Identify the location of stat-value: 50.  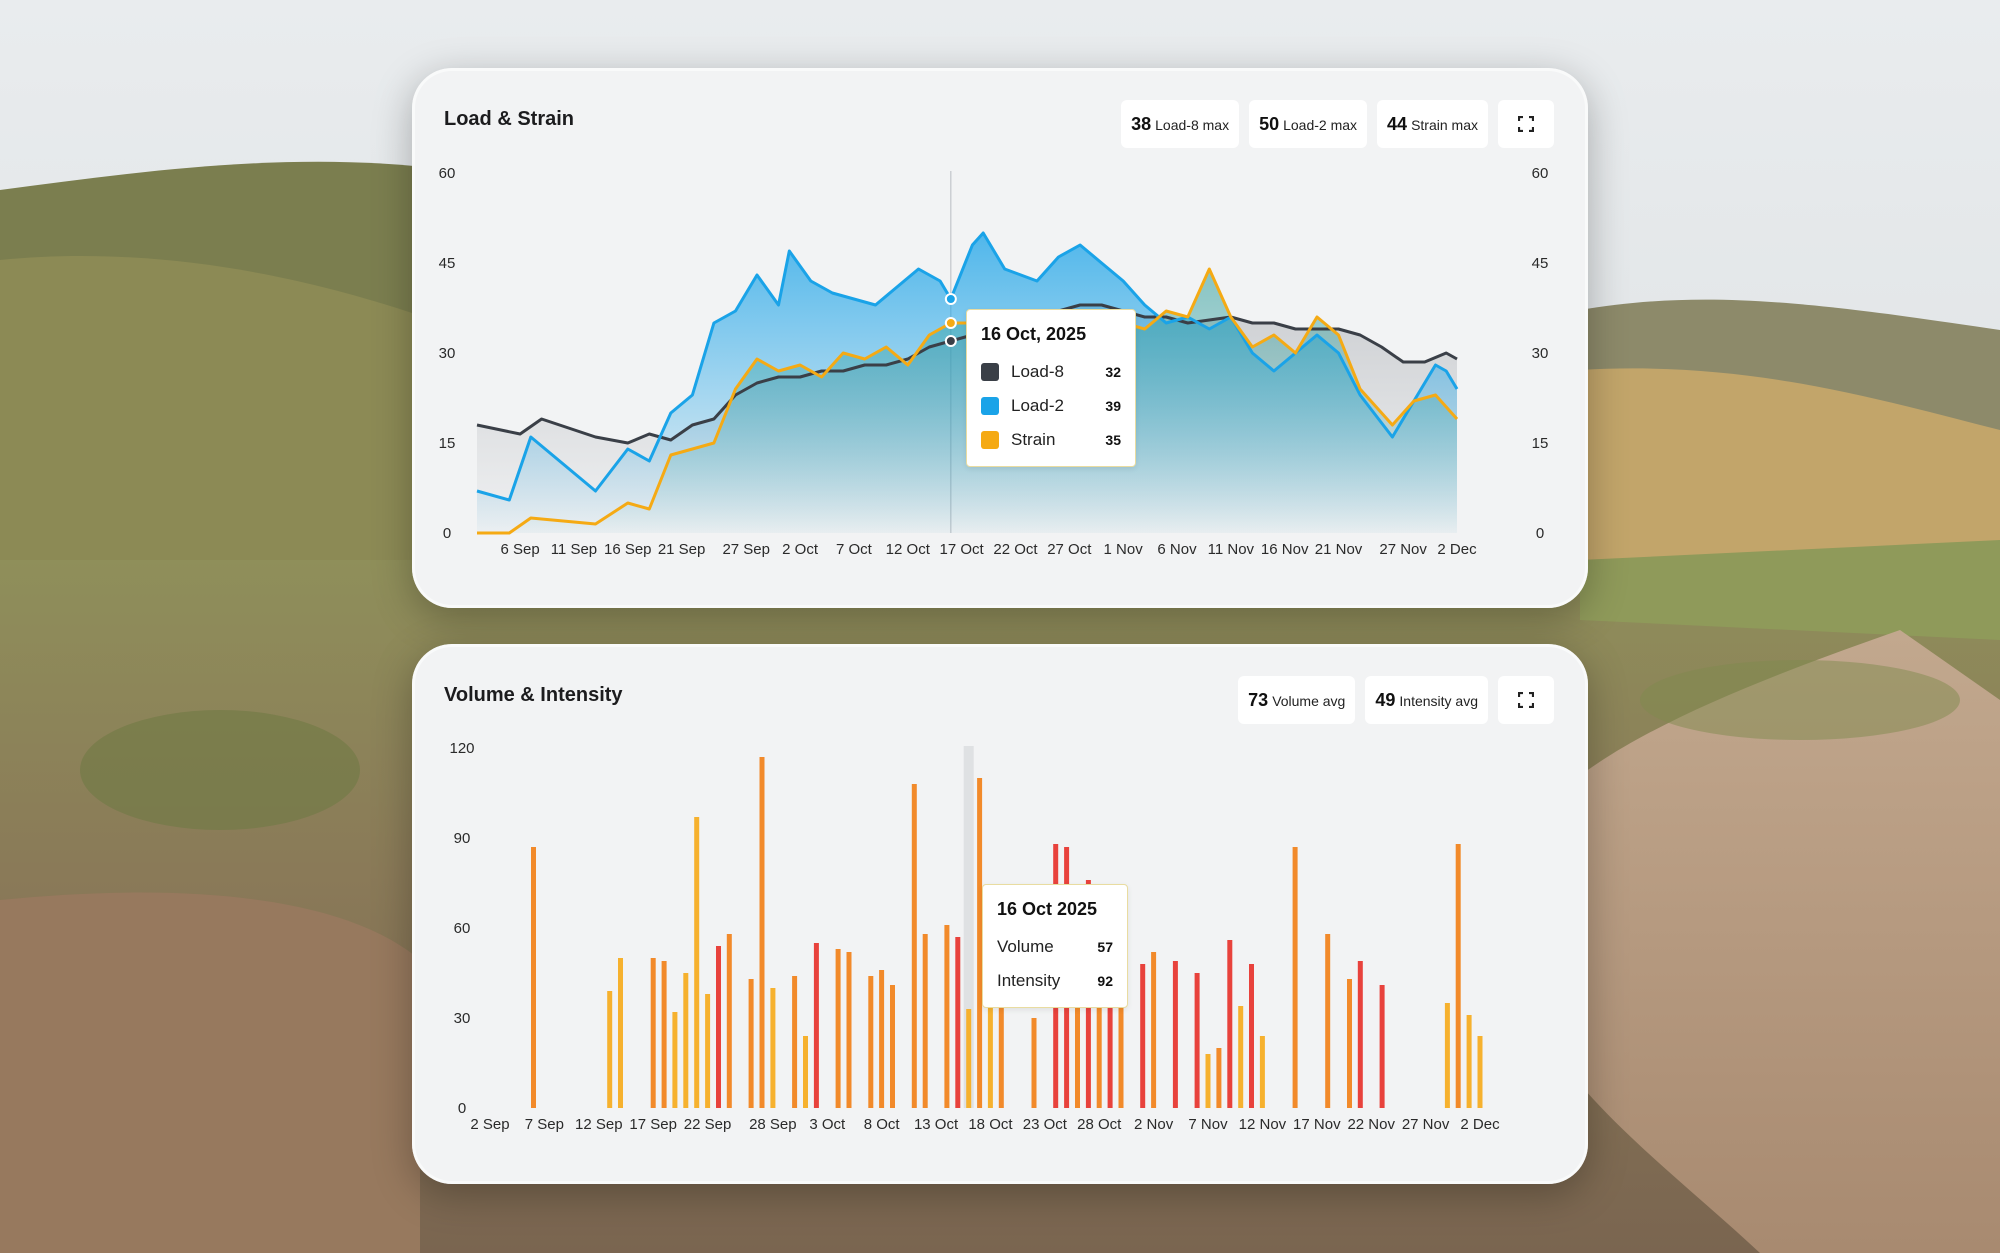
(1269, 124).